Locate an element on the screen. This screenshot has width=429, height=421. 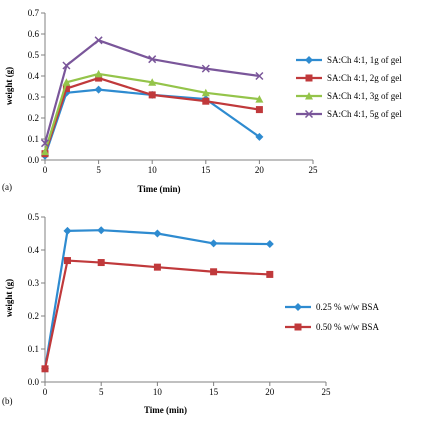
legend-label: 0.50 % w/w BSA is located at coordinates (348, 327).